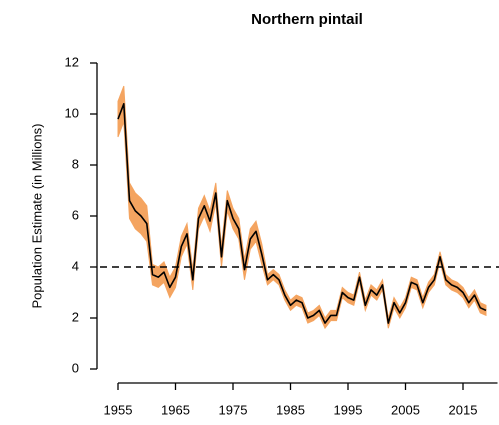 The width and height of the screenshot is (499, 425). I want to click on x-tick-label: 2015, so click(463, 409).